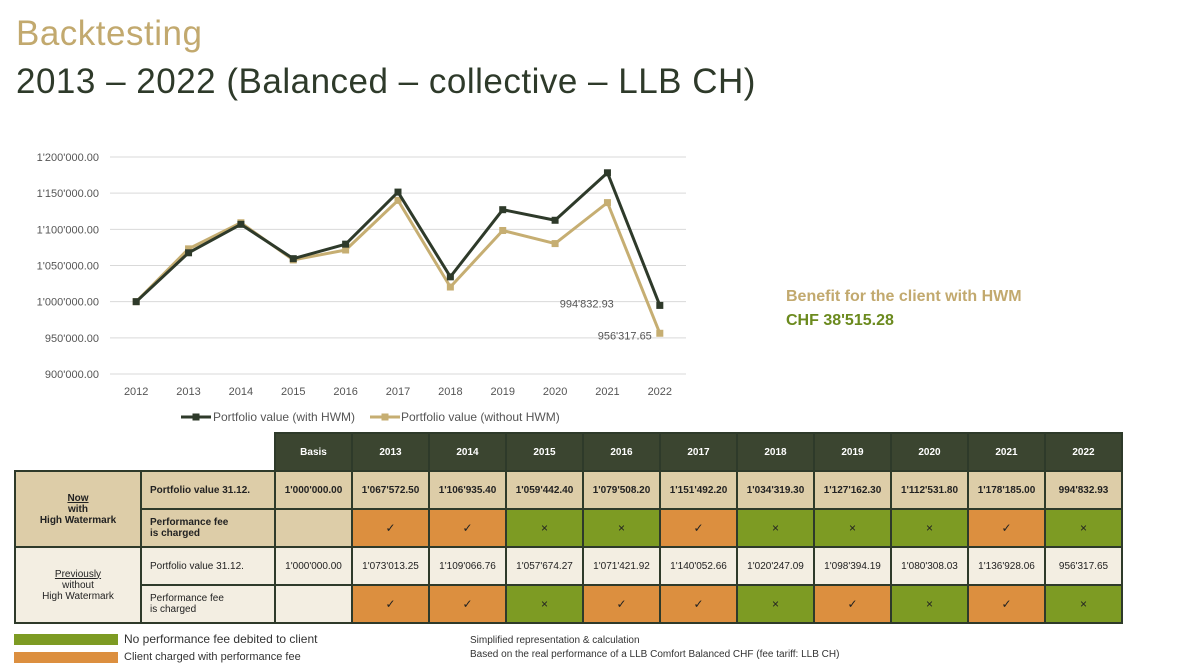  Describe the element at coordinates (109, 33) in the screenshot. I see `page-title: Backtesting` at that location.